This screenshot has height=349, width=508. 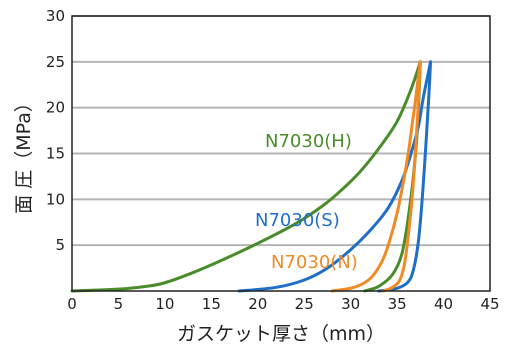 What do you see at coordinates (306, 202) in the screenshot?
I see `series-annotations: N7030(H) N7030(S) N7030(N)` at bounding box center [306, 202].